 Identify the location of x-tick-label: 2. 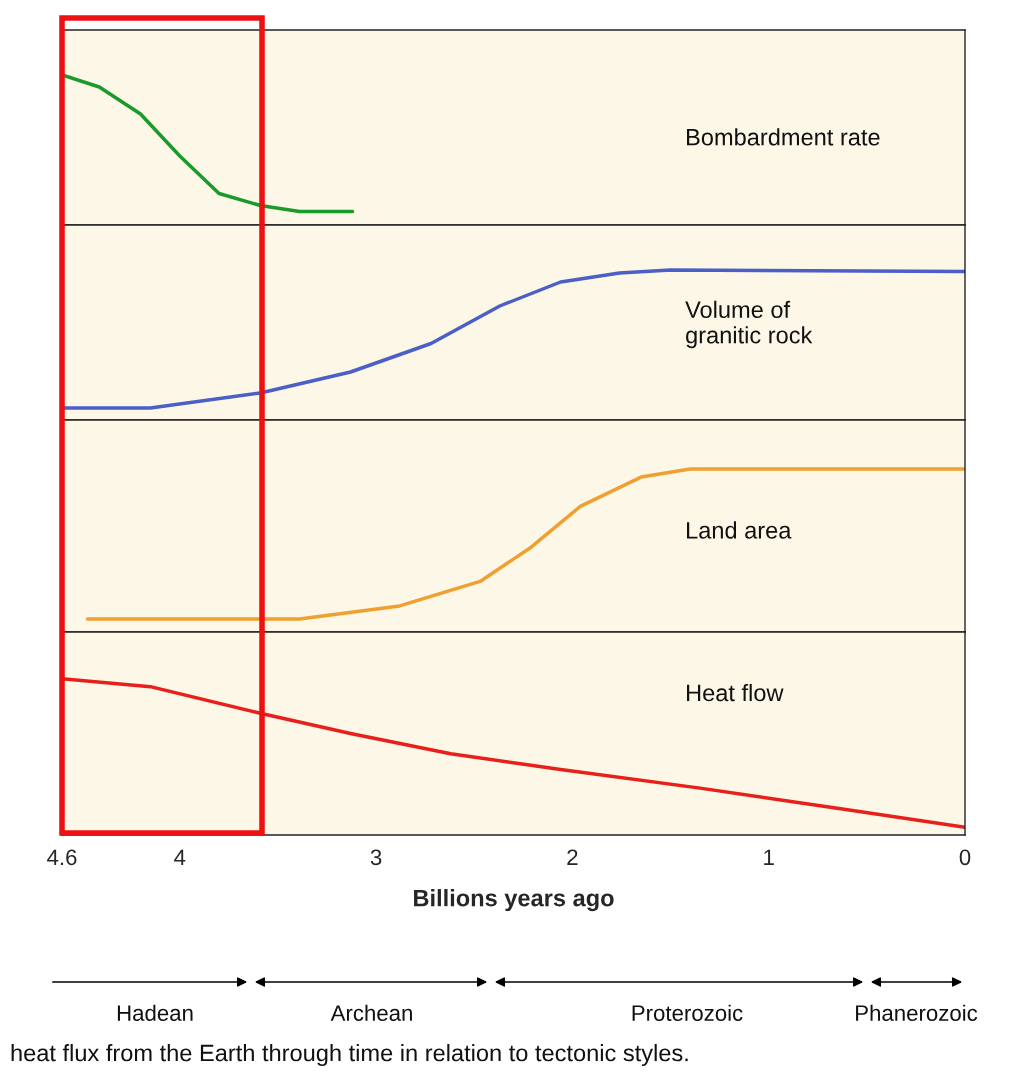
(572, 857).